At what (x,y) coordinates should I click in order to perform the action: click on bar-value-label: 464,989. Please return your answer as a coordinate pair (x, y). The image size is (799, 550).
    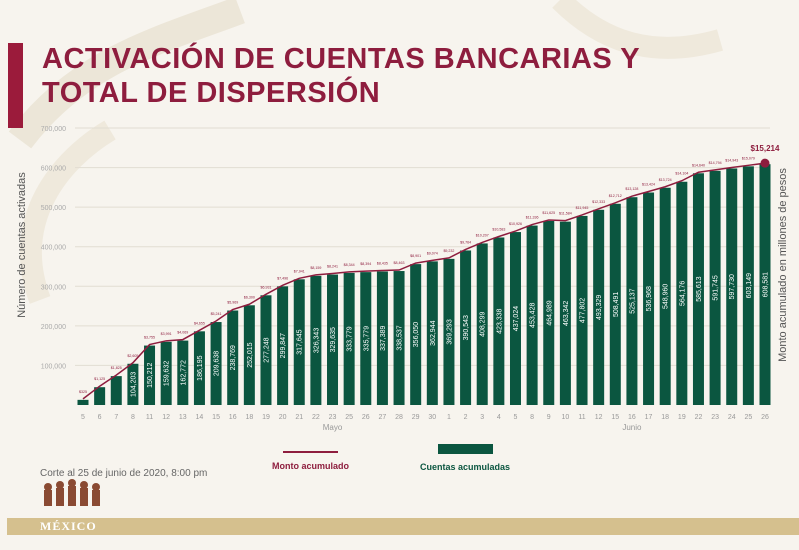
    Looking at the image, I should click on (549, 312).